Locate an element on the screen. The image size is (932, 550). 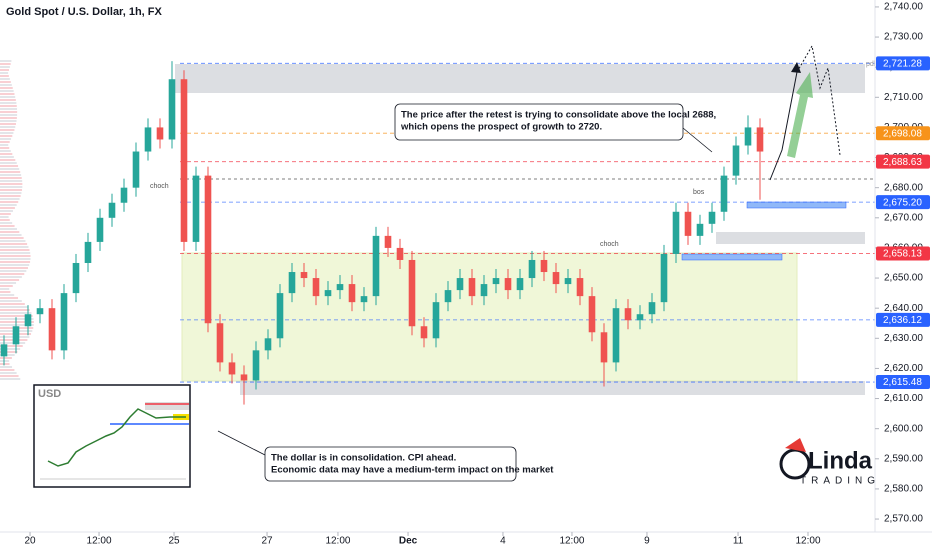
inset-zone is located at coordinates (167, 406).